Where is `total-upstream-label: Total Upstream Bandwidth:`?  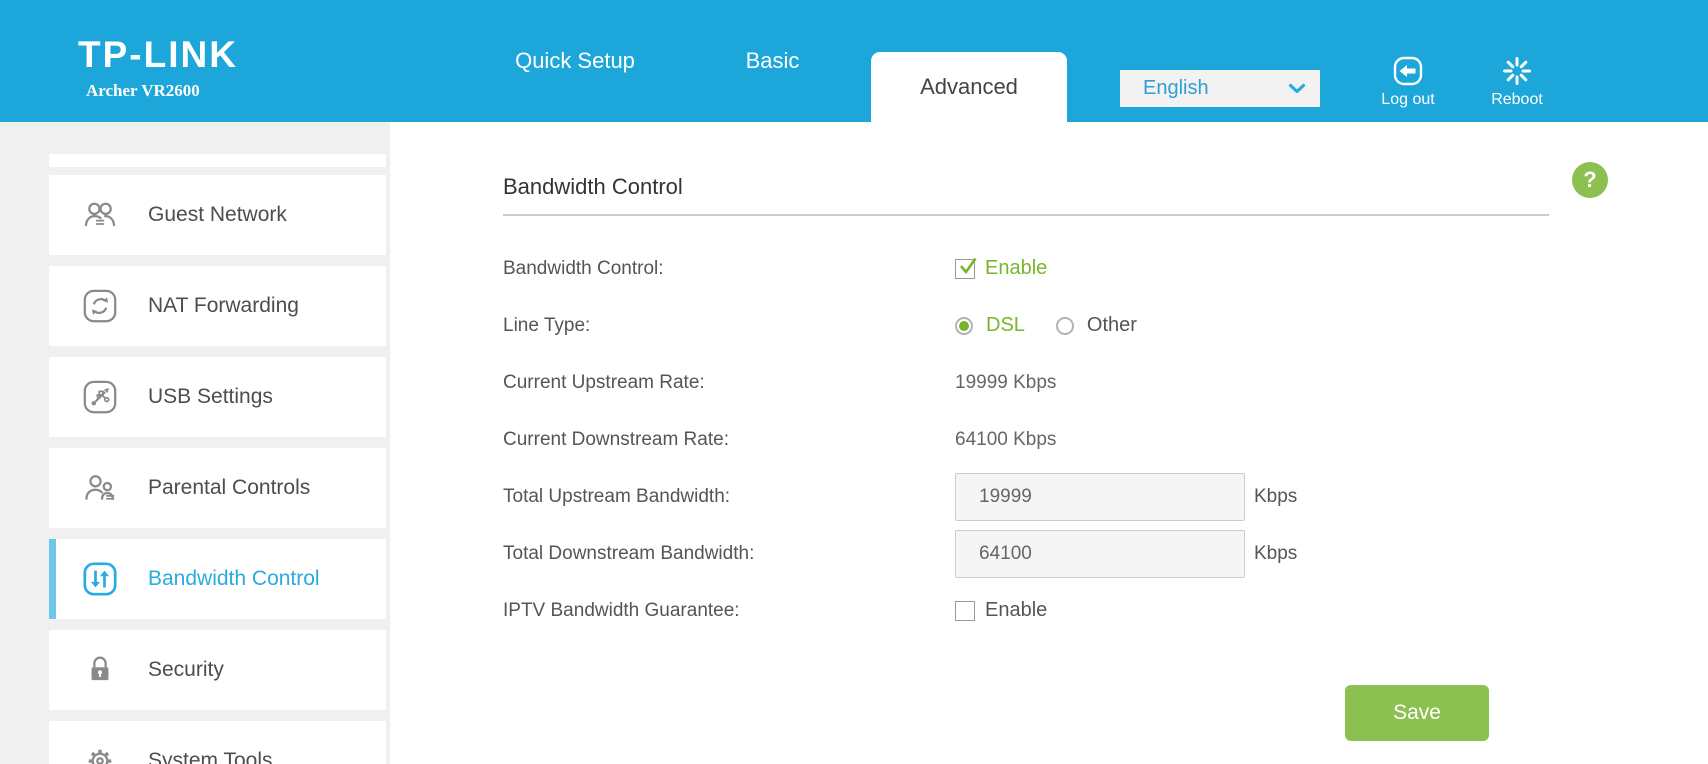 total-upstream-label: Total Upstream Bandwidth: is located at coordinates (617, 496).